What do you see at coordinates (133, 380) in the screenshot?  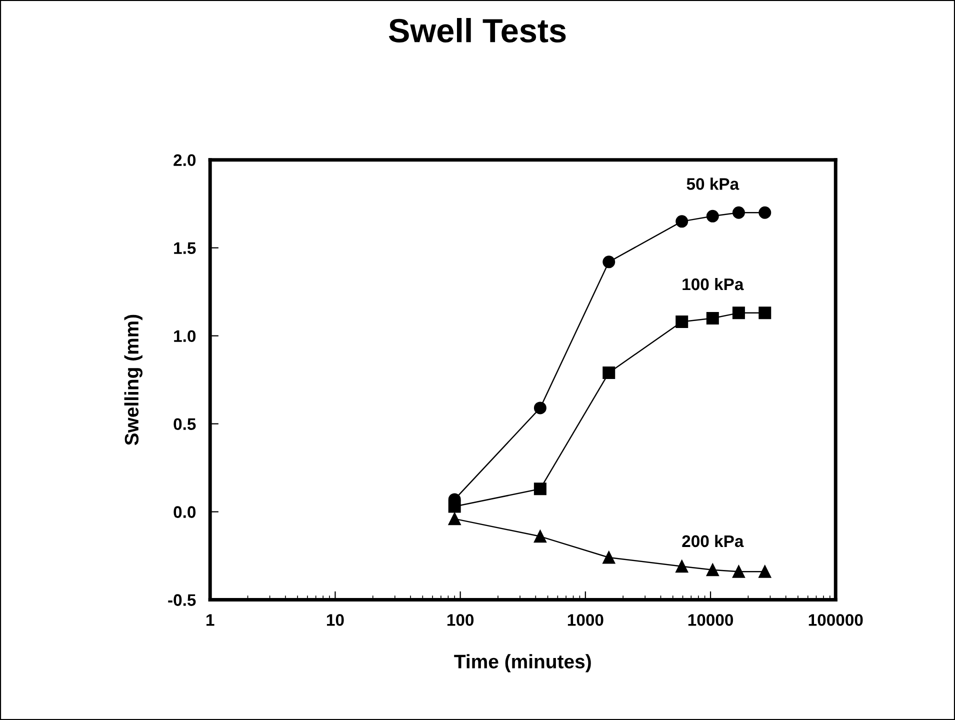 I see `y-axis-title: Swelling (mm)` at bounding box center [133, 380].